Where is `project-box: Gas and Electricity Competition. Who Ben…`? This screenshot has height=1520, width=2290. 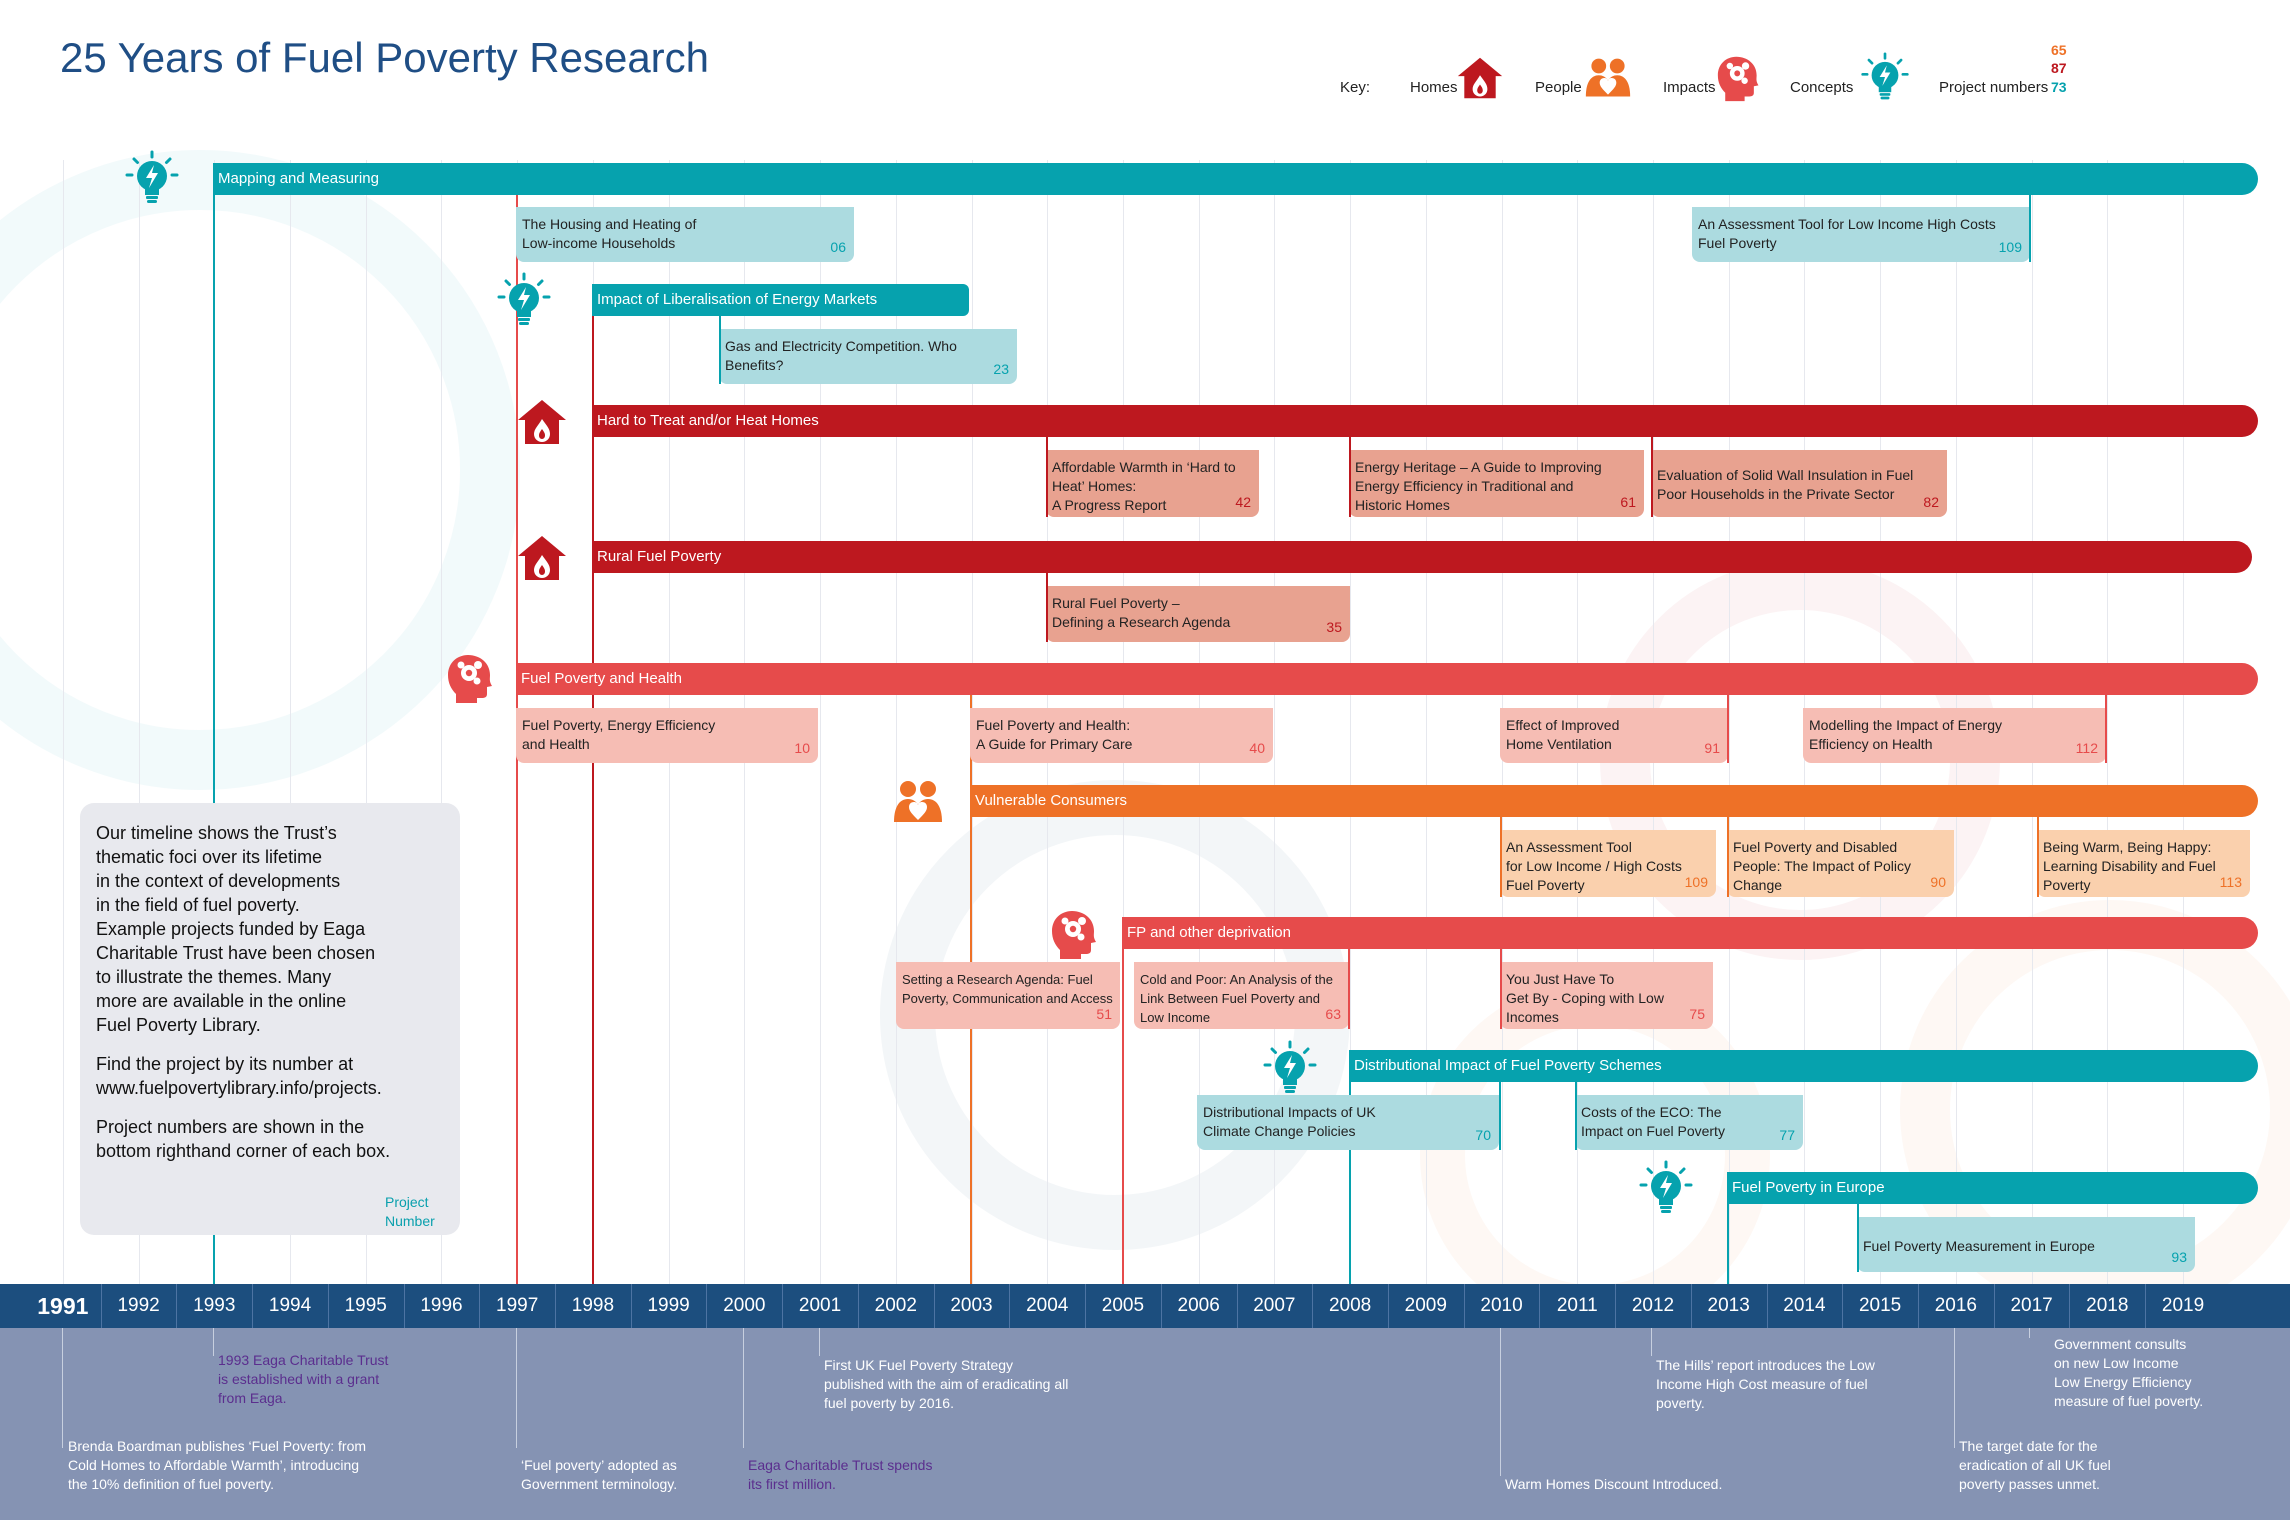 project-box: Gas and Electricity Competition. Who Ben… is located at coordinates (868, 356).